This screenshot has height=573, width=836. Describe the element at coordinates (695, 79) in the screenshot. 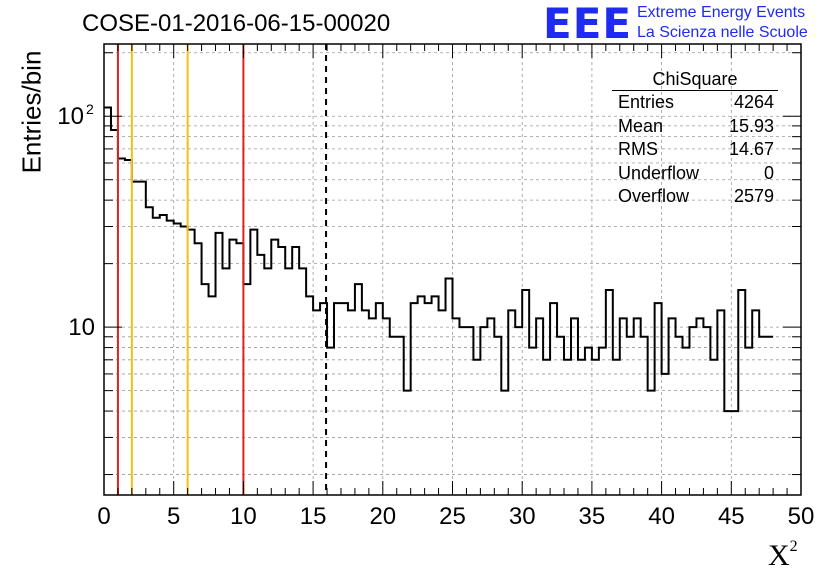

I see `stats-title: ChiSquare` at that location.